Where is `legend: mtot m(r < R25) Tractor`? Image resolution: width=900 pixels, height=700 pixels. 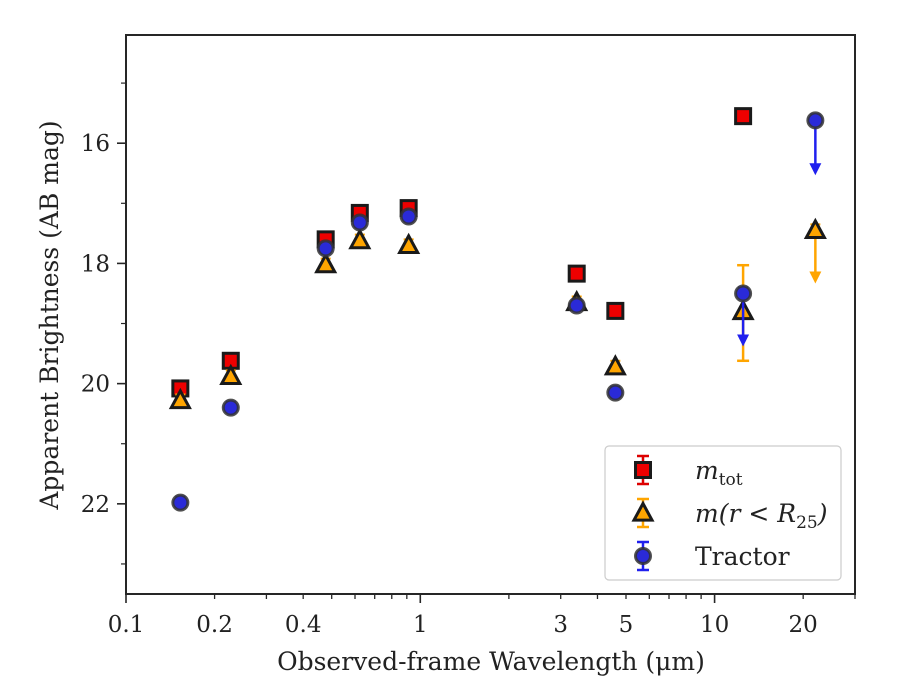 legend: mtot m(r < R25) Tractor is located at coordinates (723, 513).